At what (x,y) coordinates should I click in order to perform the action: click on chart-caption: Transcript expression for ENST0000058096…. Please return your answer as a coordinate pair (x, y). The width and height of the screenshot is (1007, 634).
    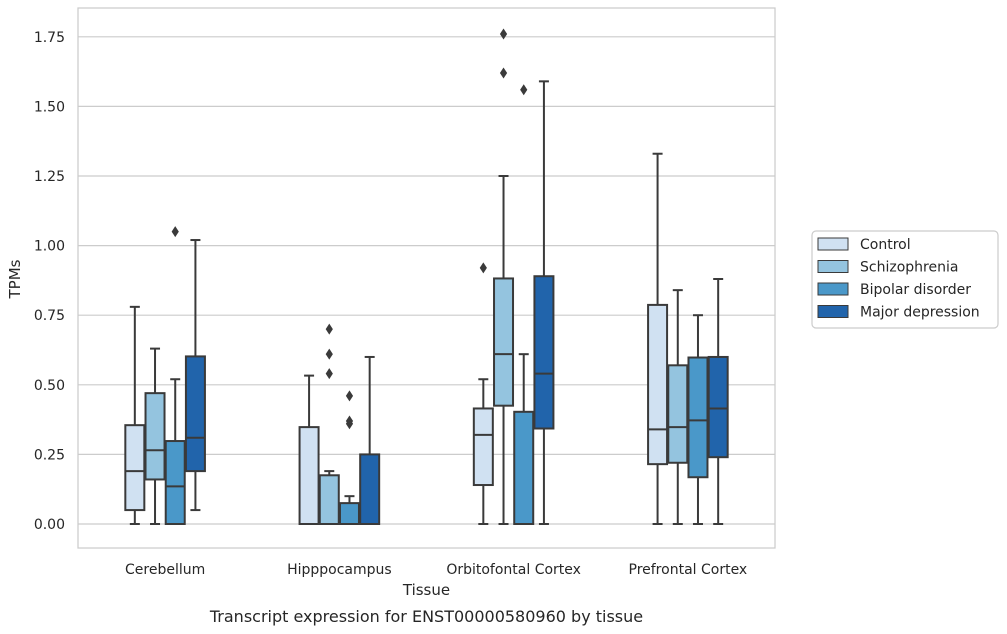
    Looking at the image, I should click on (426, 616).